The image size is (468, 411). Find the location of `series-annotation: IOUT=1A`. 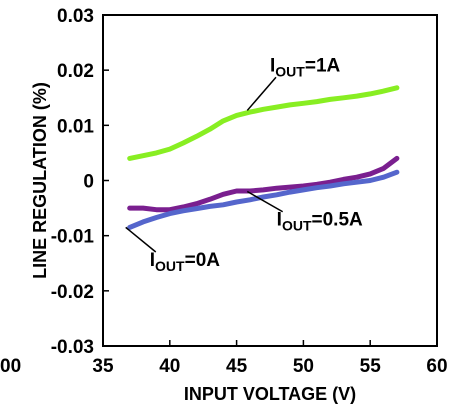

series-annotation: IOUT=1A is located at coordinates (305, 67).